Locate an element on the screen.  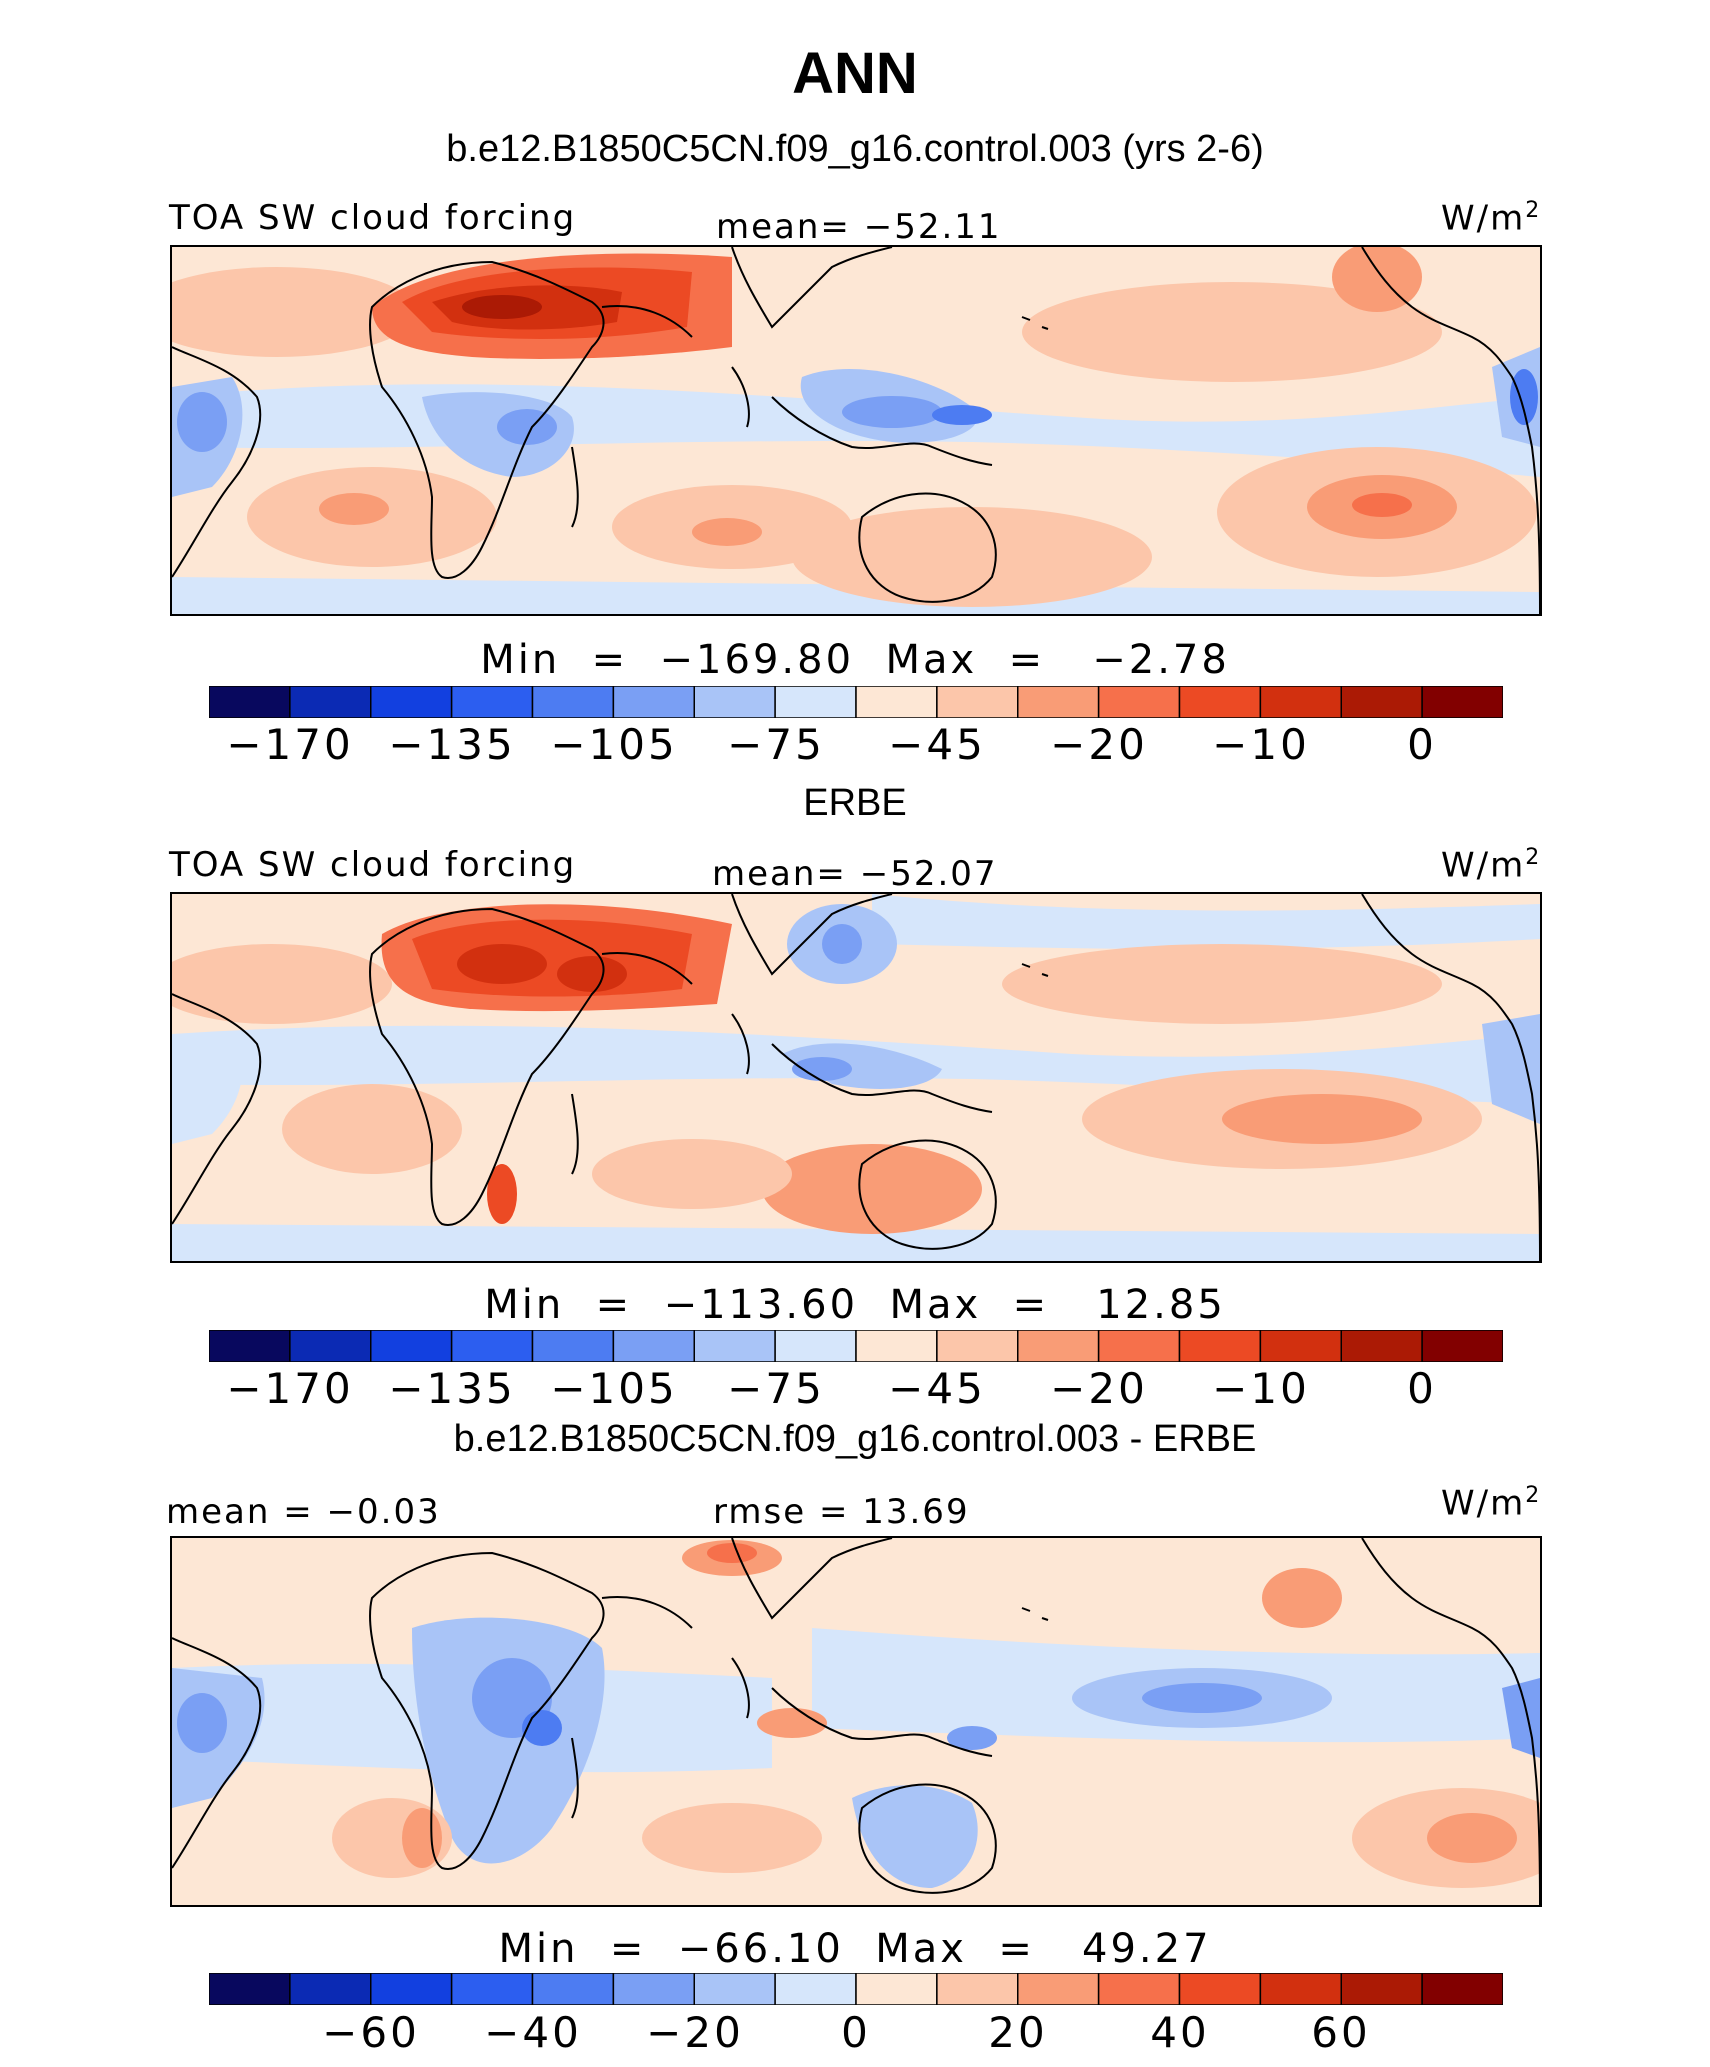
panel-3-rmse-label: rmse = 13.69 is located at coordinates (841, 1512).